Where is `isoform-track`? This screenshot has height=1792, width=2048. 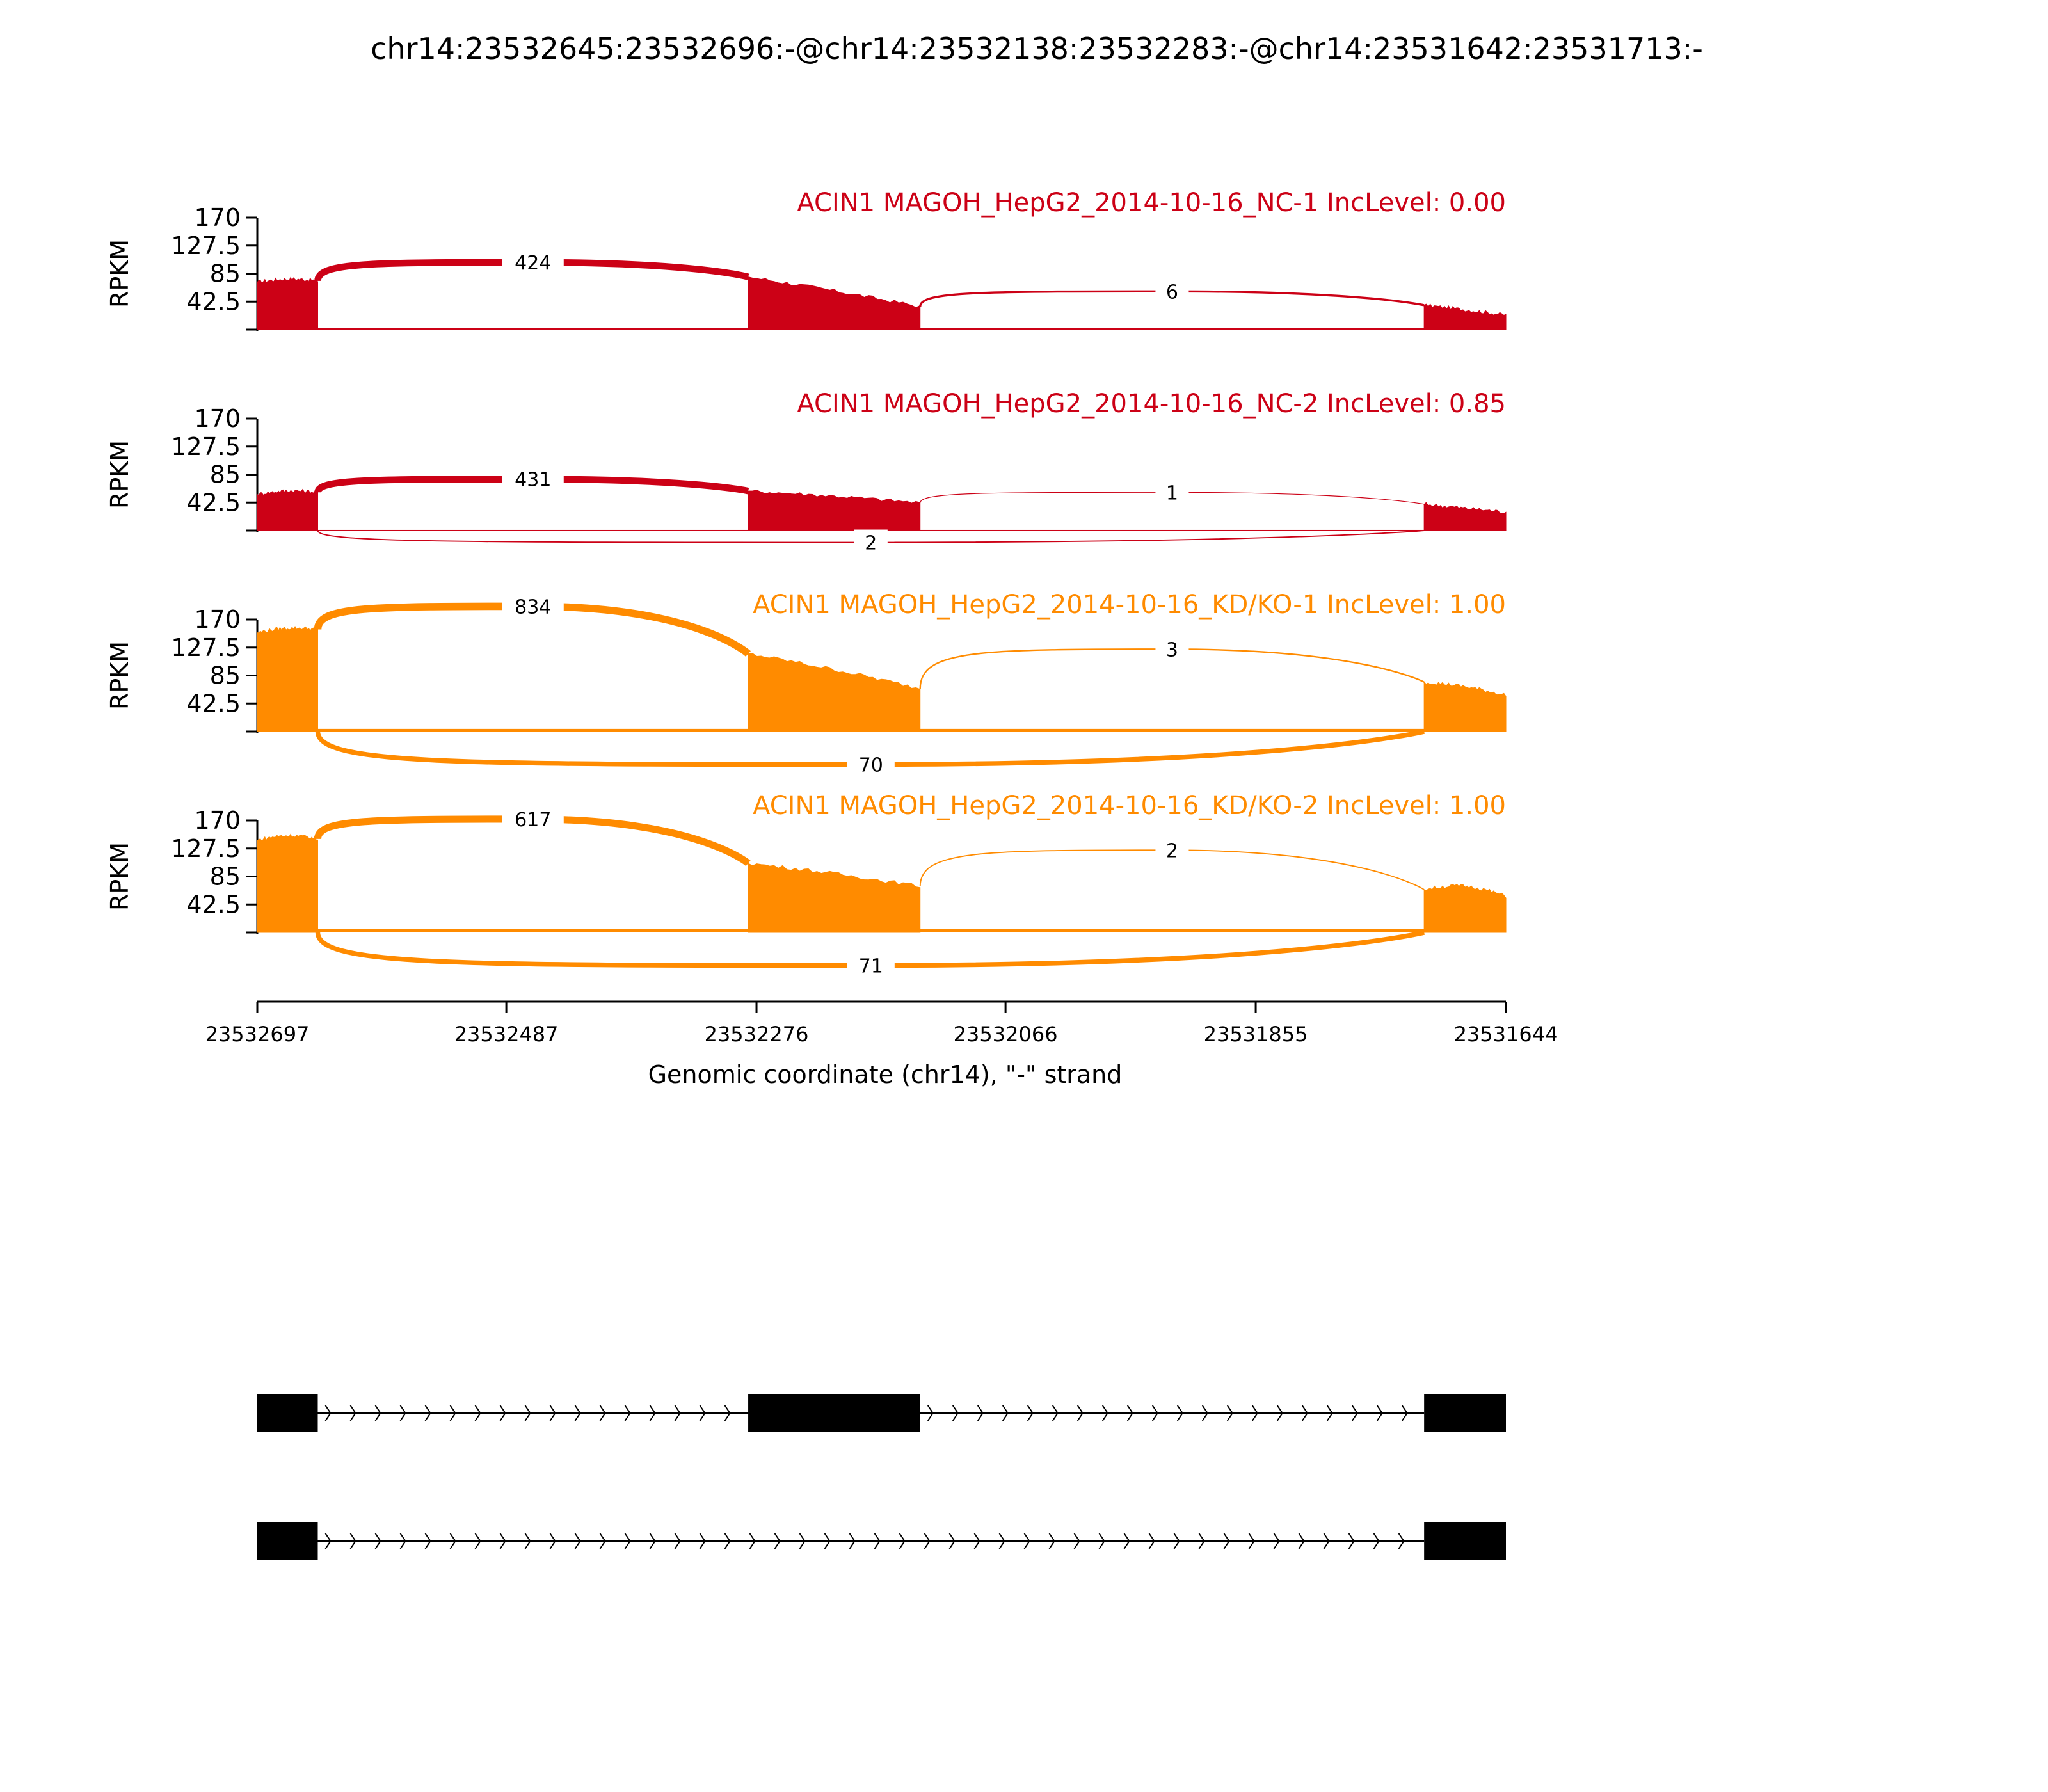
isoform-track is located at coordinates (881, 1413).